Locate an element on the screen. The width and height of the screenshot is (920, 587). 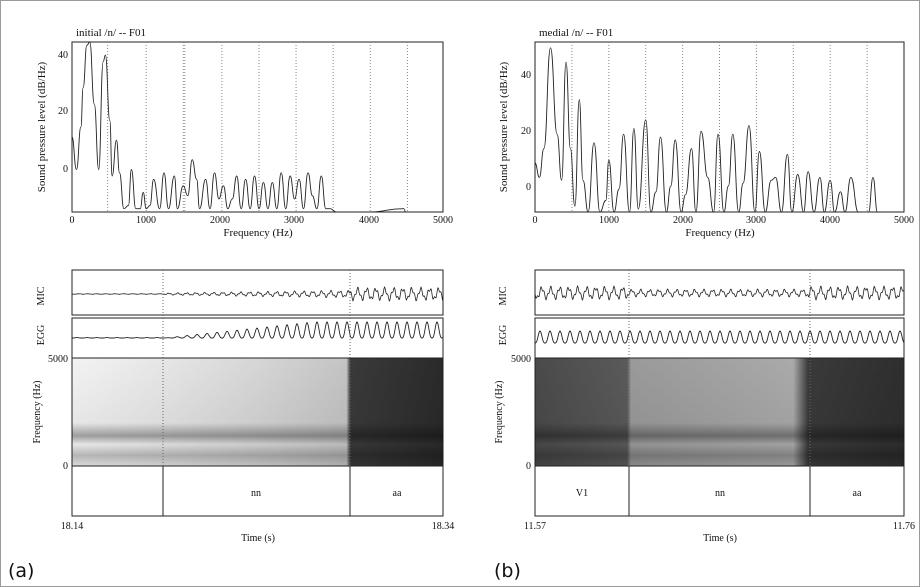
mic-waveform-a is located at coordinates (257, 294).